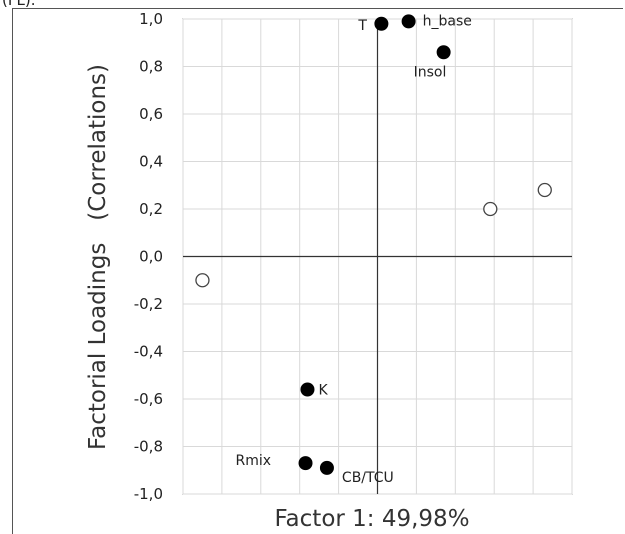 The image size is (625, 534). Describe the element at coordinates (148, 399) in the screenshot. I see `y-tick-label: -0,6` at that location.